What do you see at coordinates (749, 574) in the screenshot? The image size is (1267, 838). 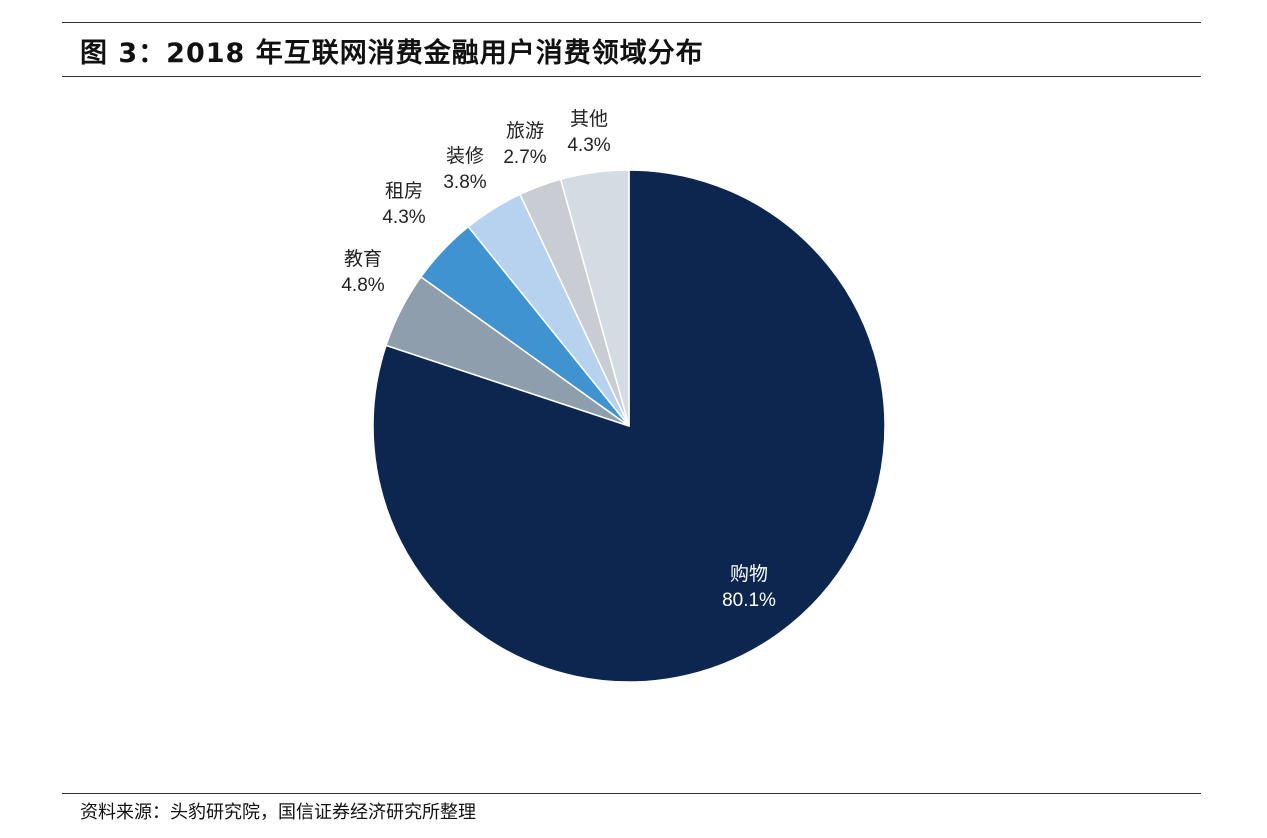 I see `slice-label-name-1: 购物` at bounding box center [749, 574].